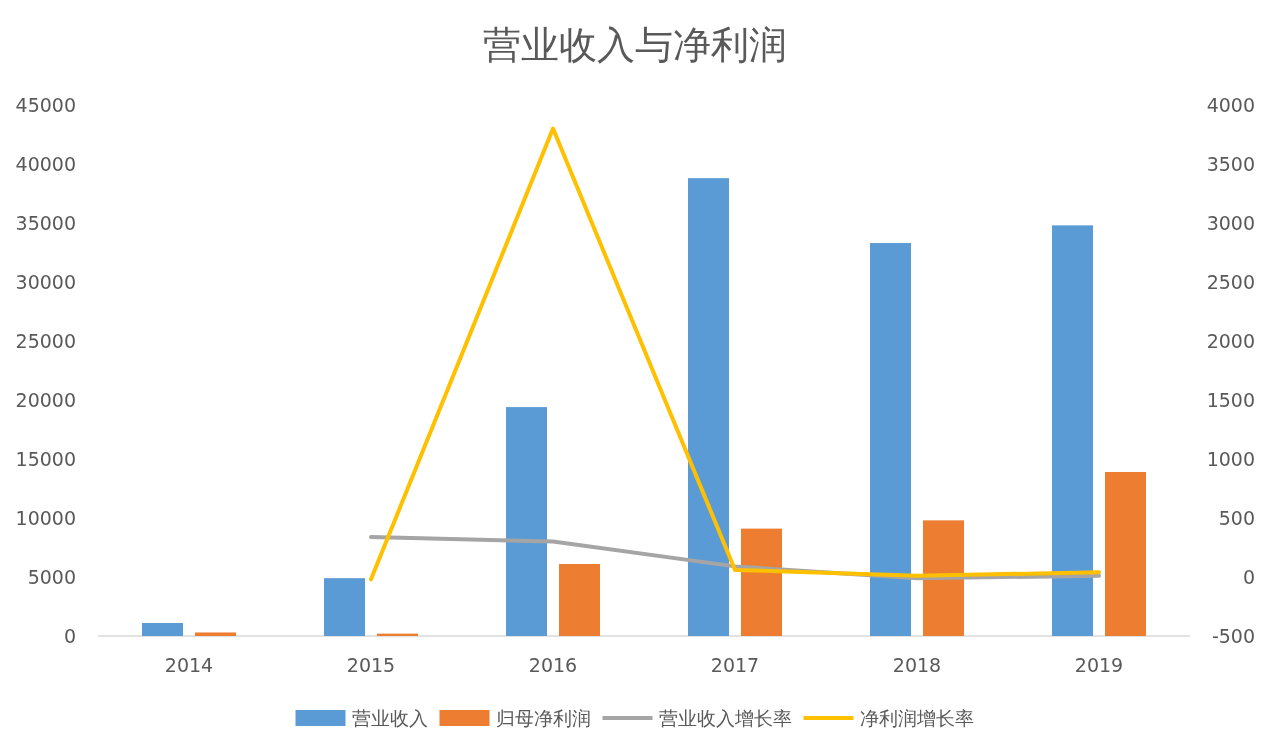 This screenshot has width=1269, height=746. I want to click on x-tick-label: 2017, so click(735, 665).